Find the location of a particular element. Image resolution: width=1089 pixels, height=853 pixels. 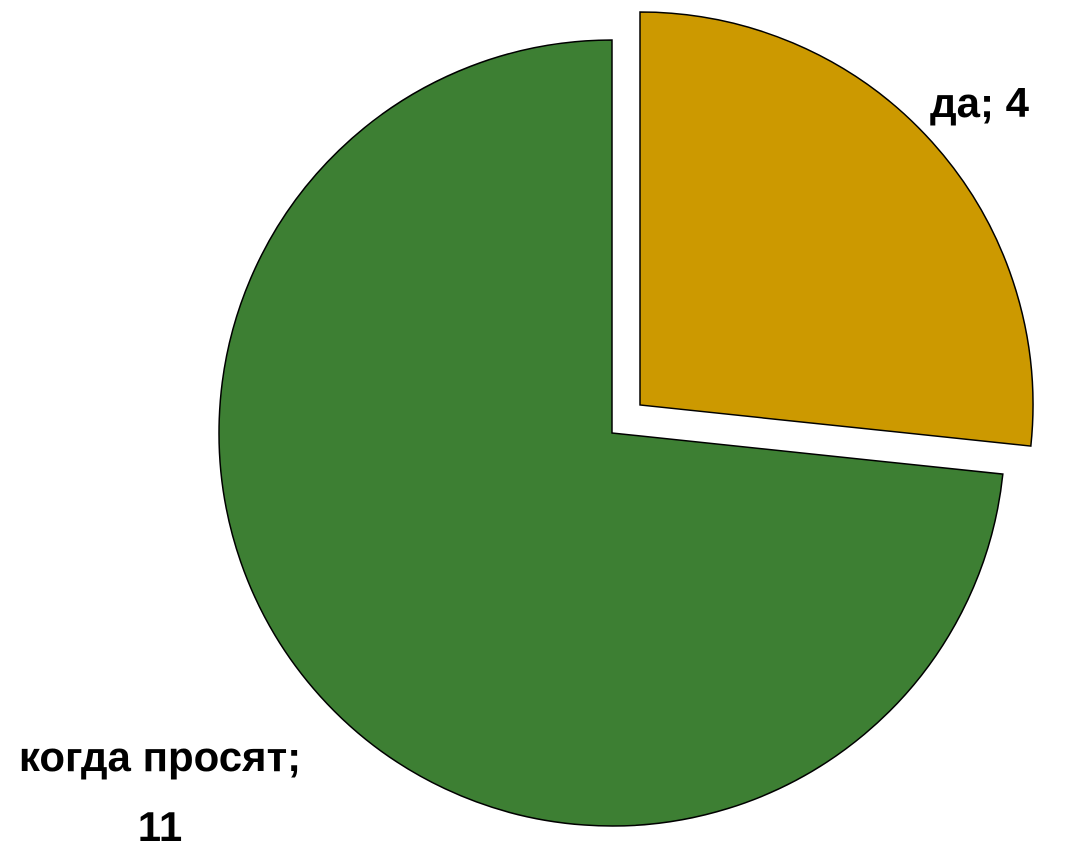

data-label: когда просят; 11 is located at coordinates (160, 791).